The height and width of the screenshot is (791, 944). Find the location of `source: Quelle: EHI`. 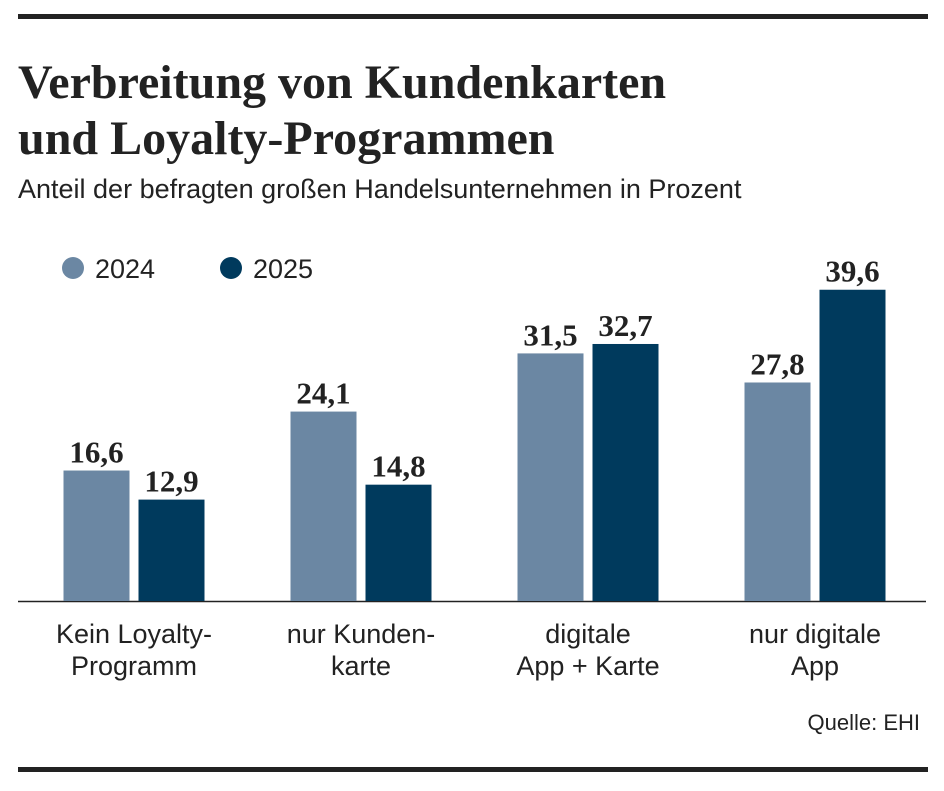

source: Quelle: EHI is located at coordinates (864, 722).